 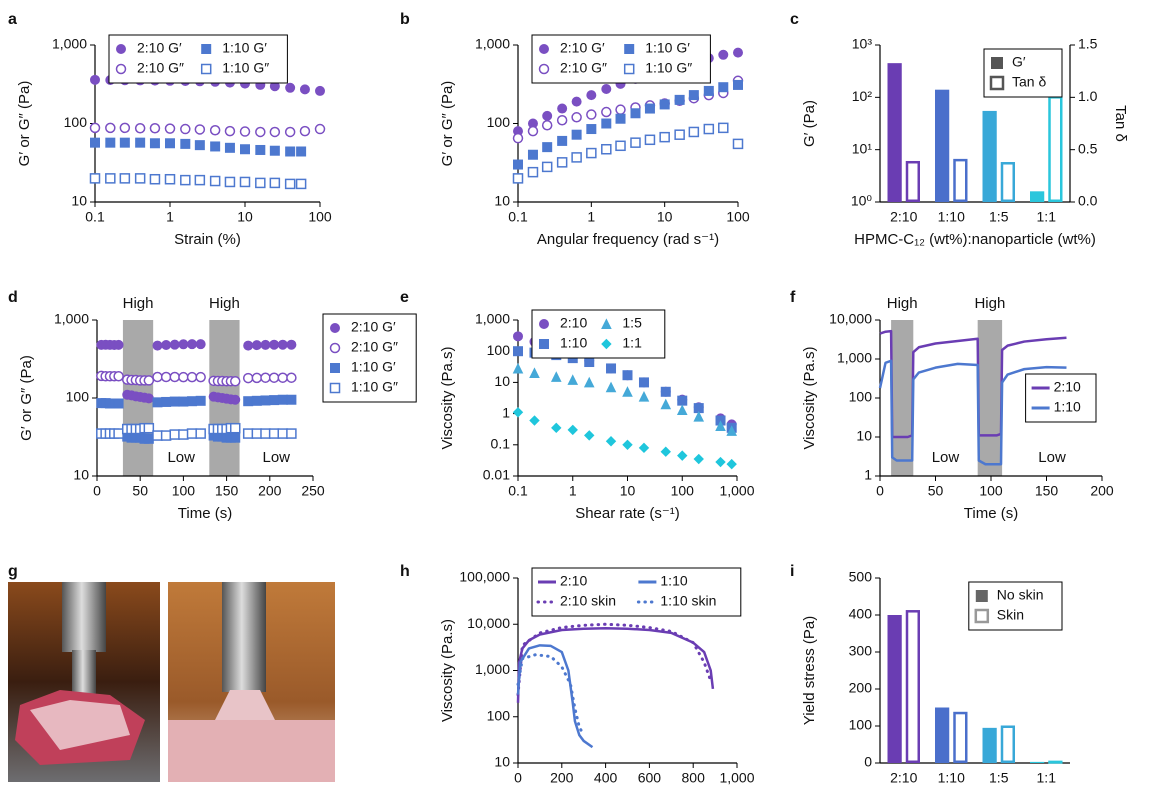 What do you see at coordinates (320, 217) in the screenshot?
I see `x-tick-label: 100` at bounding box center [320, 217].